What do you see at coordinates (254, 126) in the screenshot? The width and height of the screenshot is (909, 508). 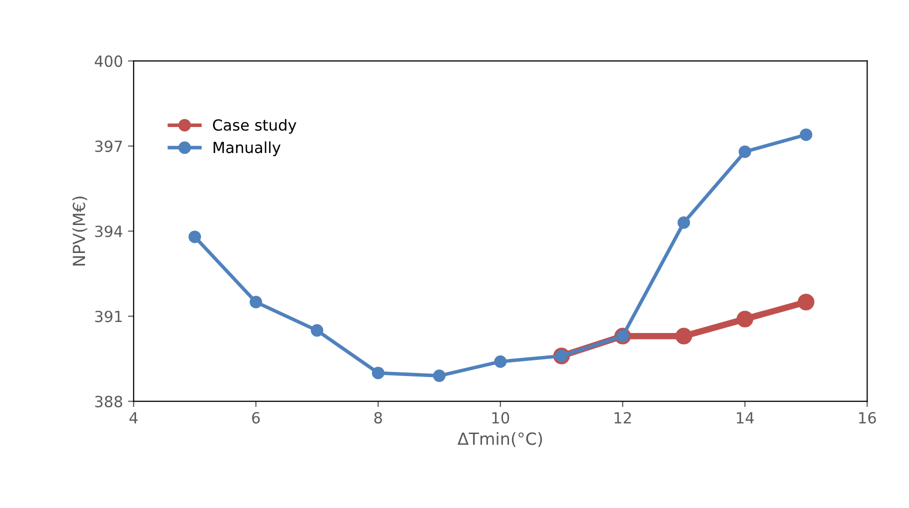 I see `legend-label: Case study` at bounding box center [254, 126].